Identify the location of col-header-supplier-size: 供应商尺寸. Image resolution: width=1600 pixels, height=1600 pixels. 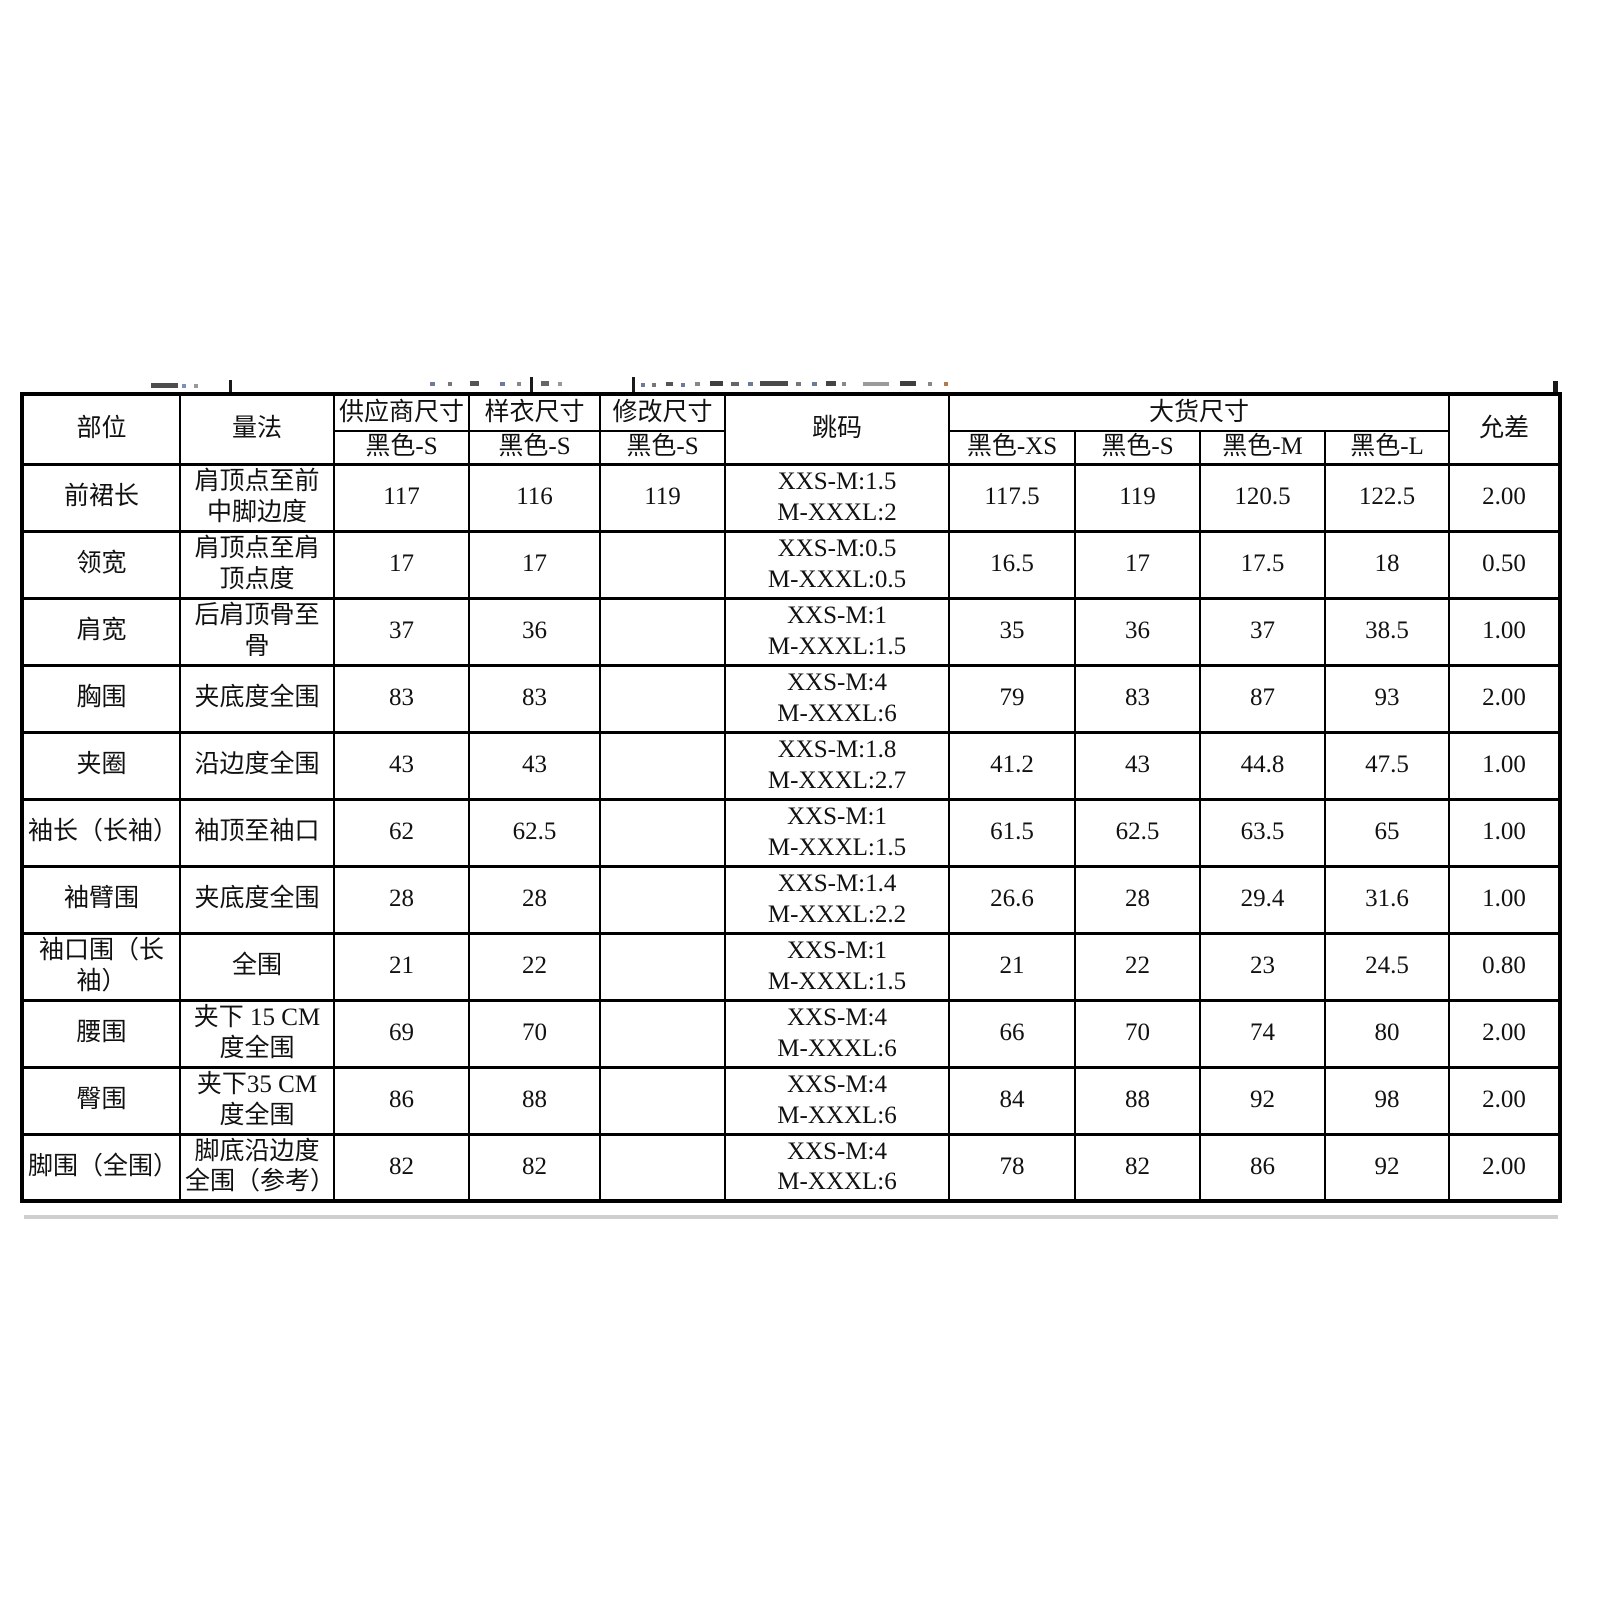
(401, 412).